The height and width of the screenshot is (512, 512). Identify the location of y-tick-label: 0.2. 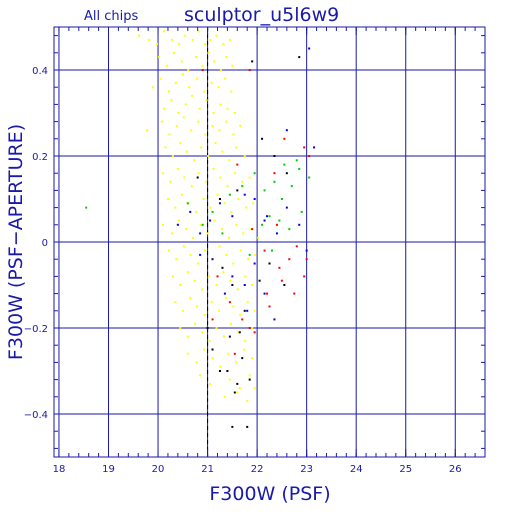
(40, 157).